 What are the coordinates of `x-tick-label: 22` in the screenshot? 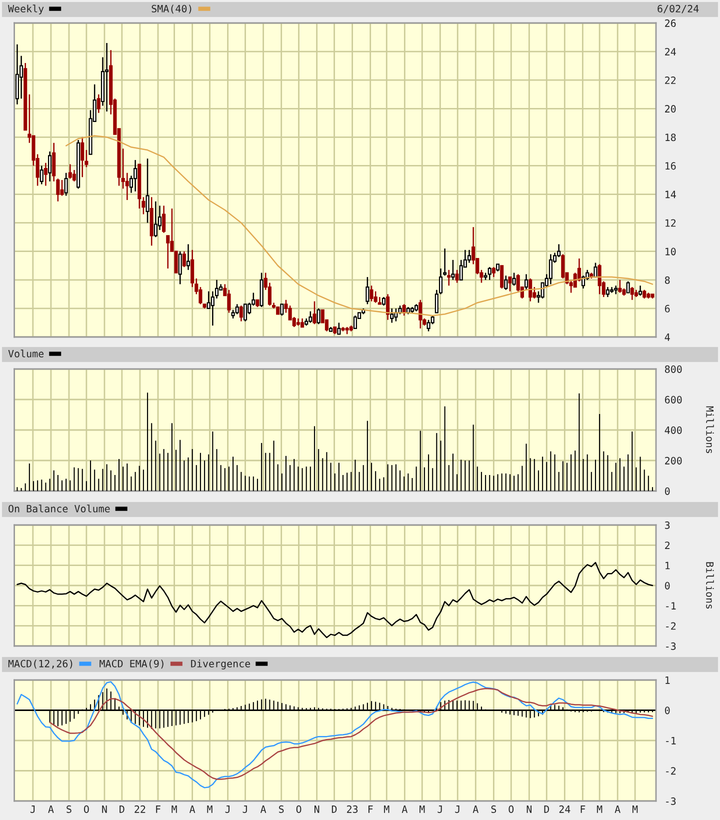 It's located at (140, 809).